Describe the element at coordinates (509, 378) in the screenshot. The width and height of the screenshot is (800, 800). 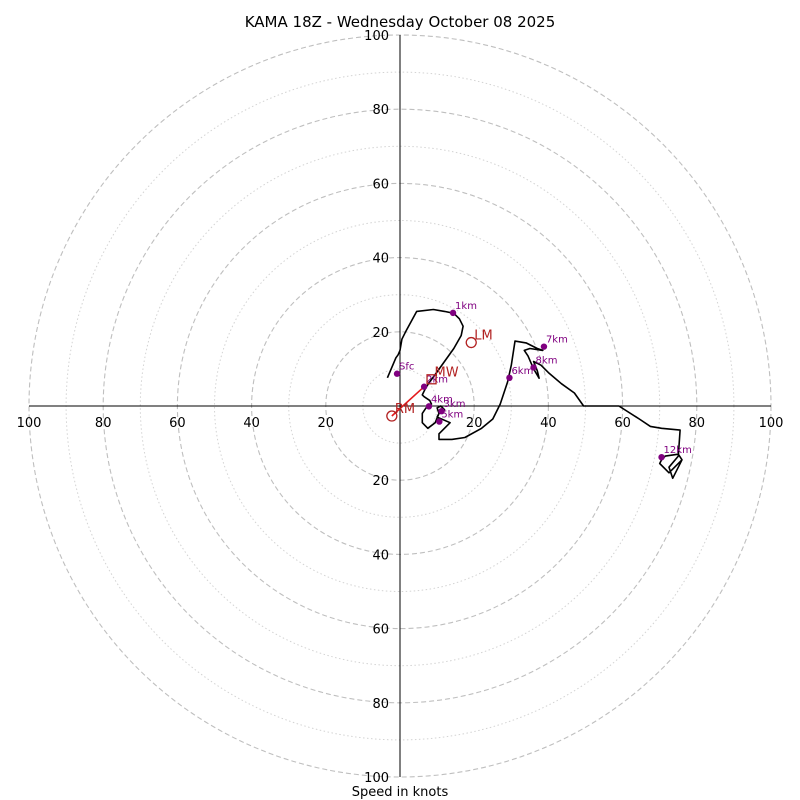
I see `height-marker-6km` at that location.